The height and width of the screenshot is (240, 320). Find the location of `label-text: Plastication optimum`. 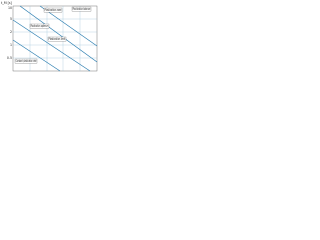

label-text: Plastication optimum is located at coordinates (40, 26).